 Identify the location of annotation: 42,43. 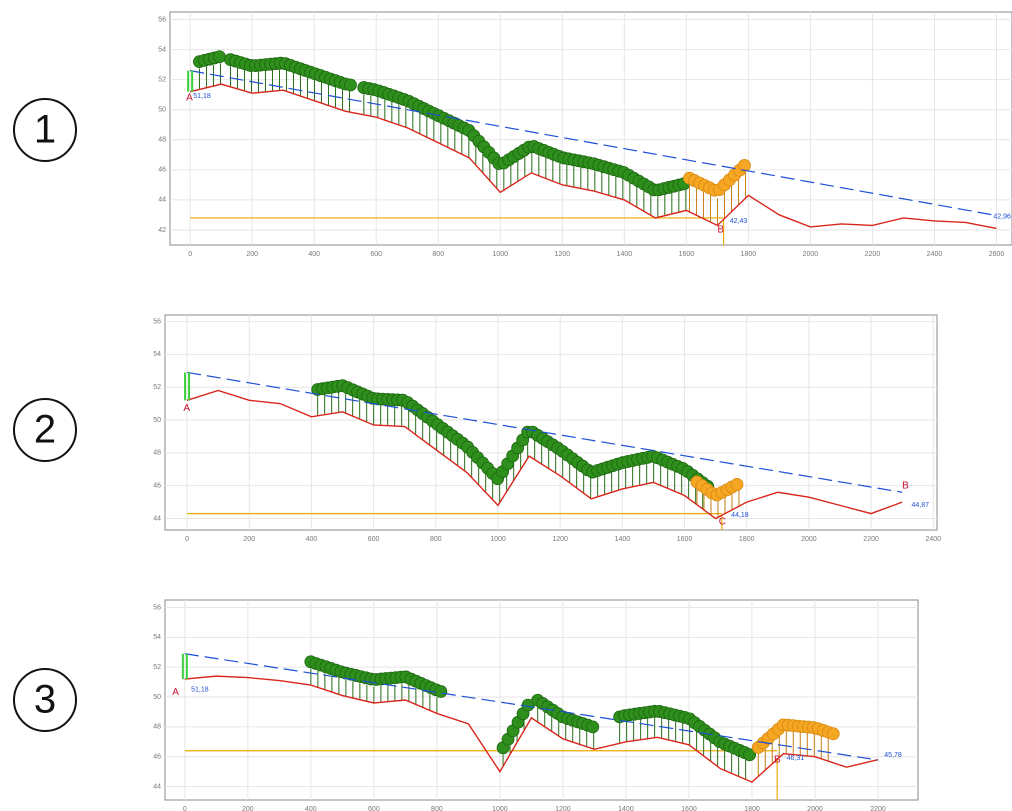
(739, 221).